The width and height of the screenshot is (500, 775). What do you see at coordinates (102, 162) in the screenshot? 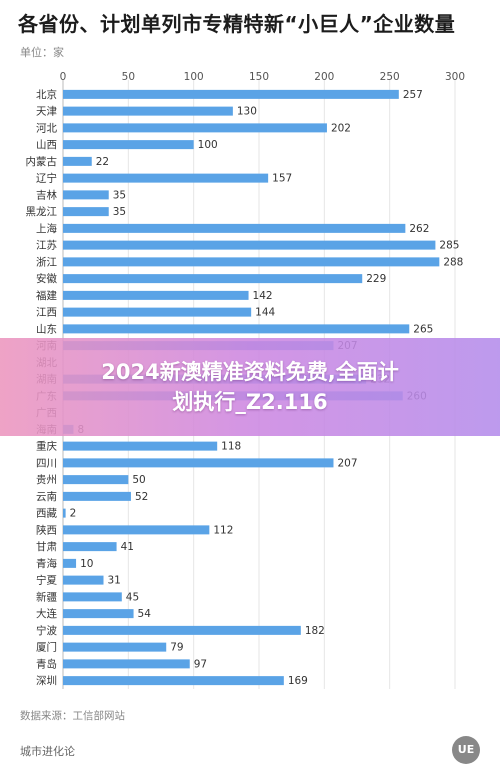
I see `bar-value-label: 22` at bounding box center [102, 162].